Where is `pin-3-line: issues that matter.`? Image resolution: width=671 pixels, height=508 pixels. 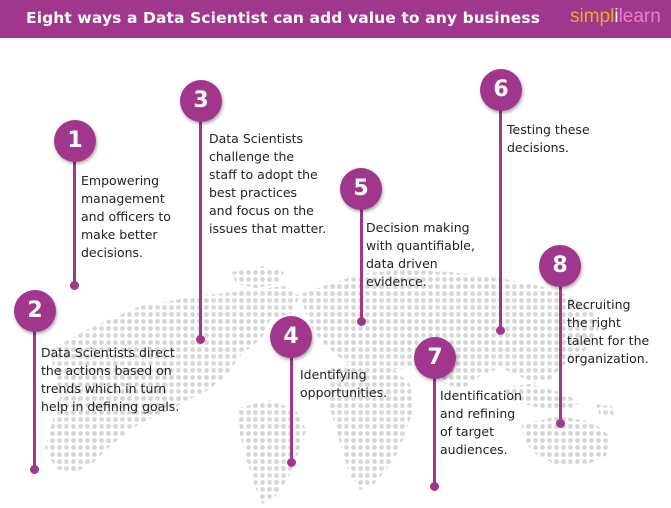
pin-3-line: issues that matter. is located at coordinates (268, 228).